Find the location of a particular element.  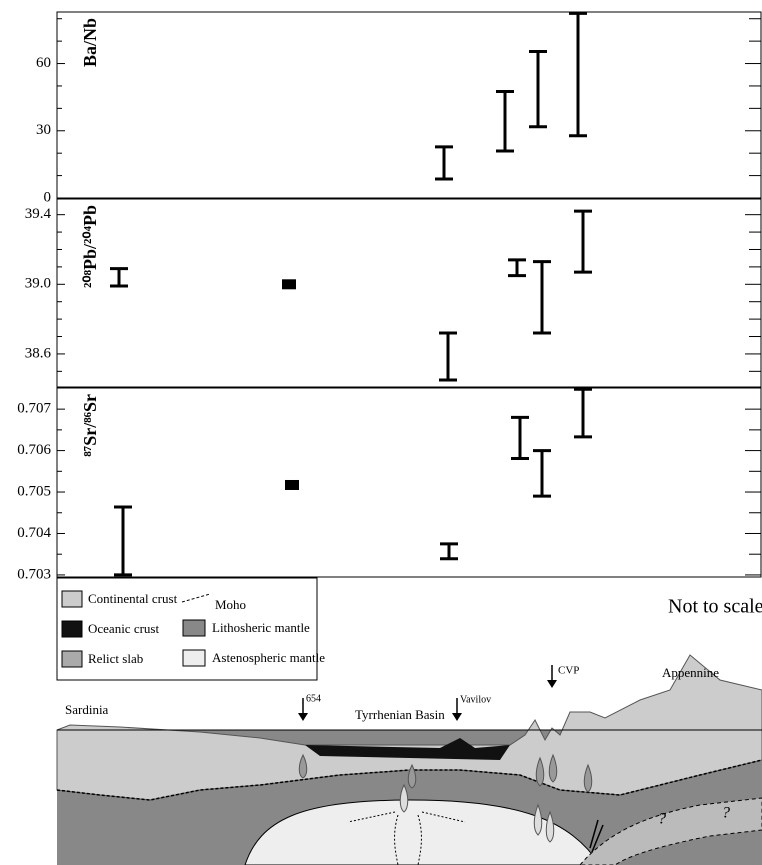

oceanic-crust is located at coordinates (407, 749).